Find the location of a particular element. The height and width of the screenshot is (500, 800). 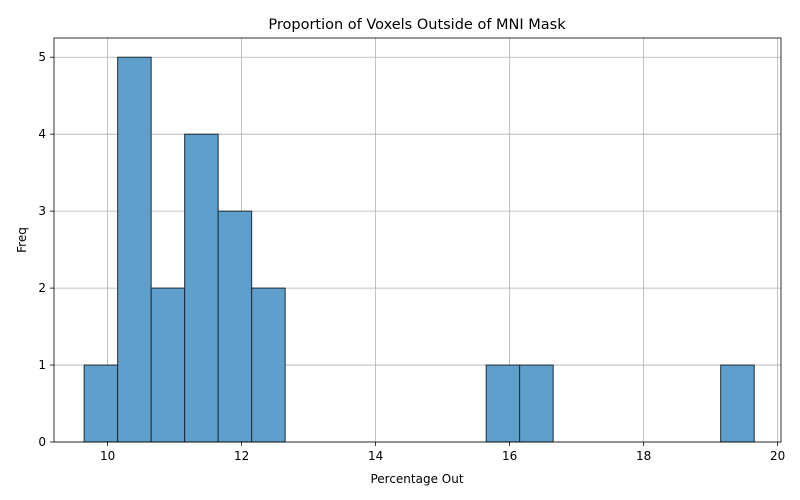

y-tick-label: 3 is located at coordinates (42, 211).